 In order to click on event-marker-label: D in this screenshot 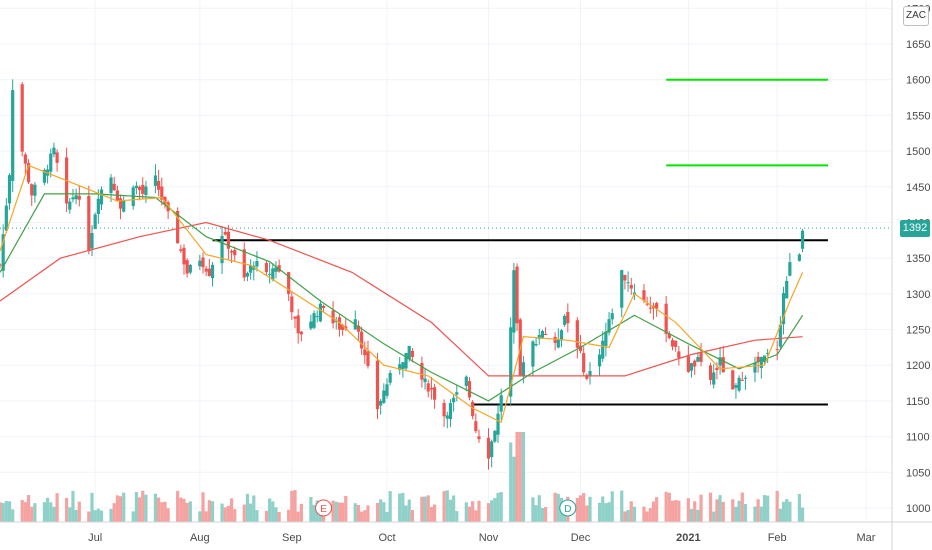, I will do `click(567, 509)`.